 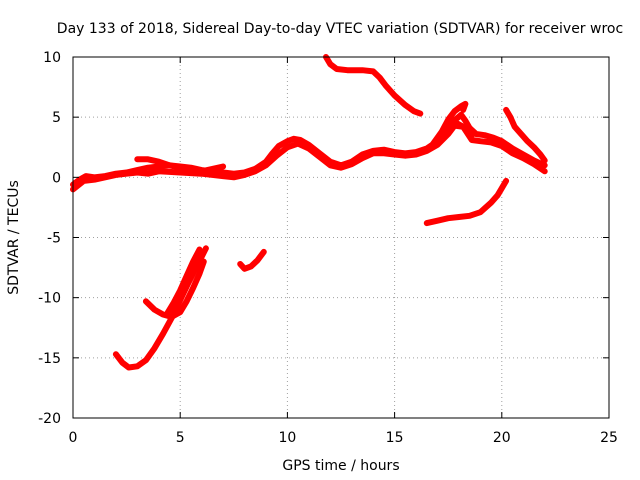 What do you see at coordinates (49, 419) in the screenshot?
I see `y-tick-label: -20` at bounding box center [49, 419].